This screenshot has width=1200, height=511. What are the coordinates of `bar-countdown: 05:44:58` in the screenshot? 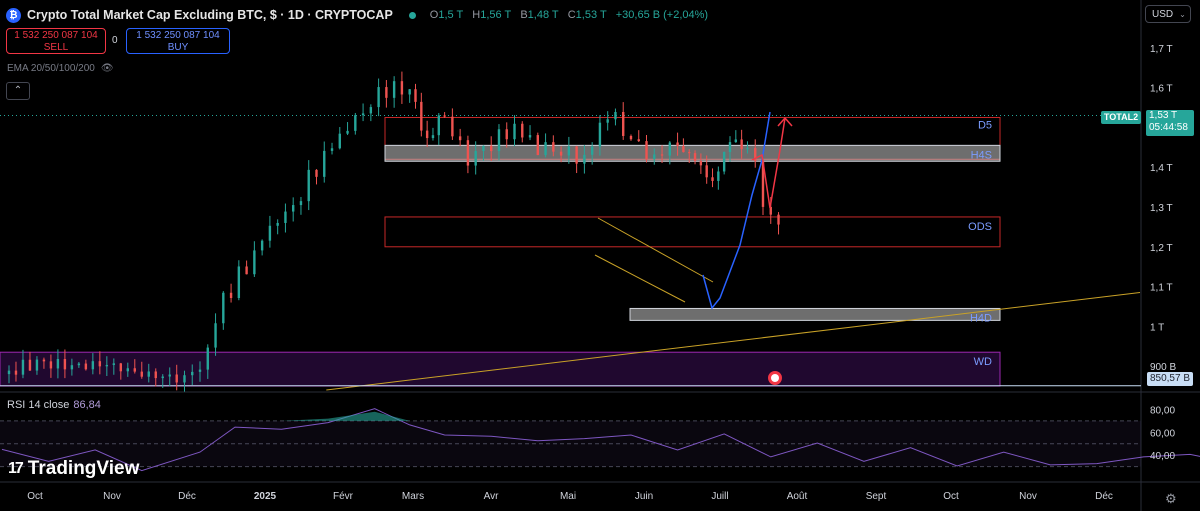 It's located at (1168, 127).